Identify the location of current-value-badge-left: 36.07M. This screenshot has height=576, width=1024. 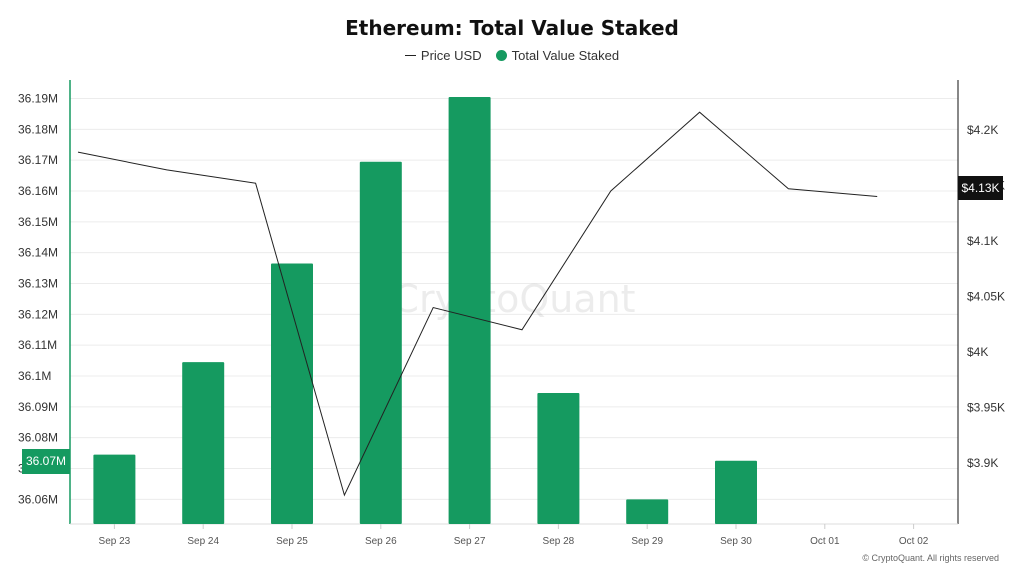
(46, 461).